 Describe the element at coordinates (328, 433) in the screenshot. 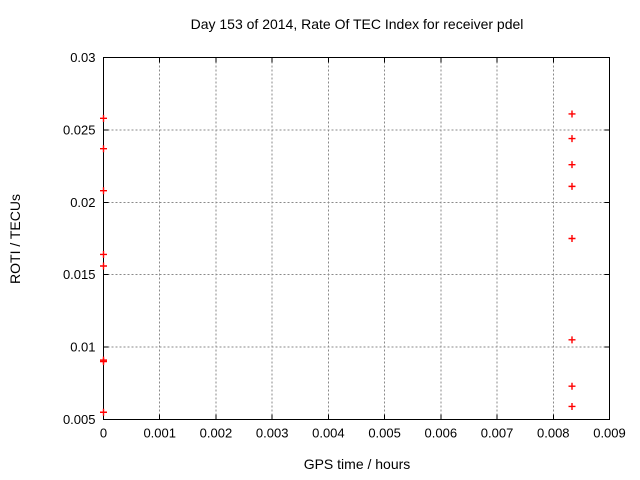

I see `x-tick-label: 0.004` at that location.